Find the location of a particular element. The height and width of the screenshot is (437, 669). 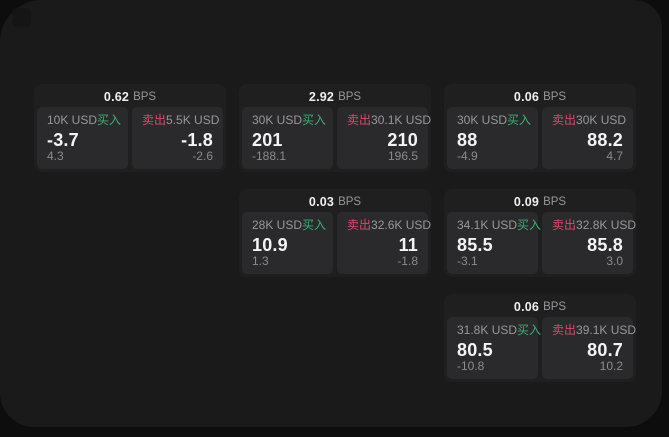

sell-delta: 10.2 is located at coordinates (611, 366).